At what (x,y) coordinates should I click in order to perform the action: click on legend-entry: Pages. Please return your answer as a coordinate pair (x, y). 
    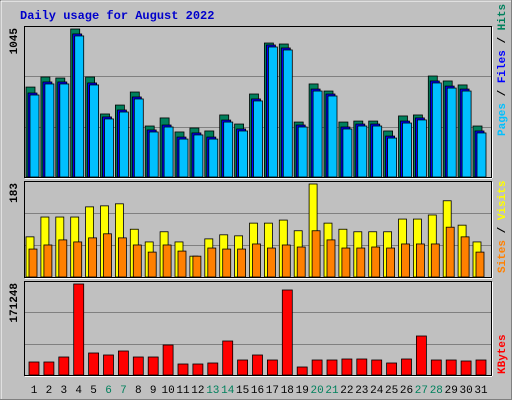
    Looking at the image, I should click on (503, 119).